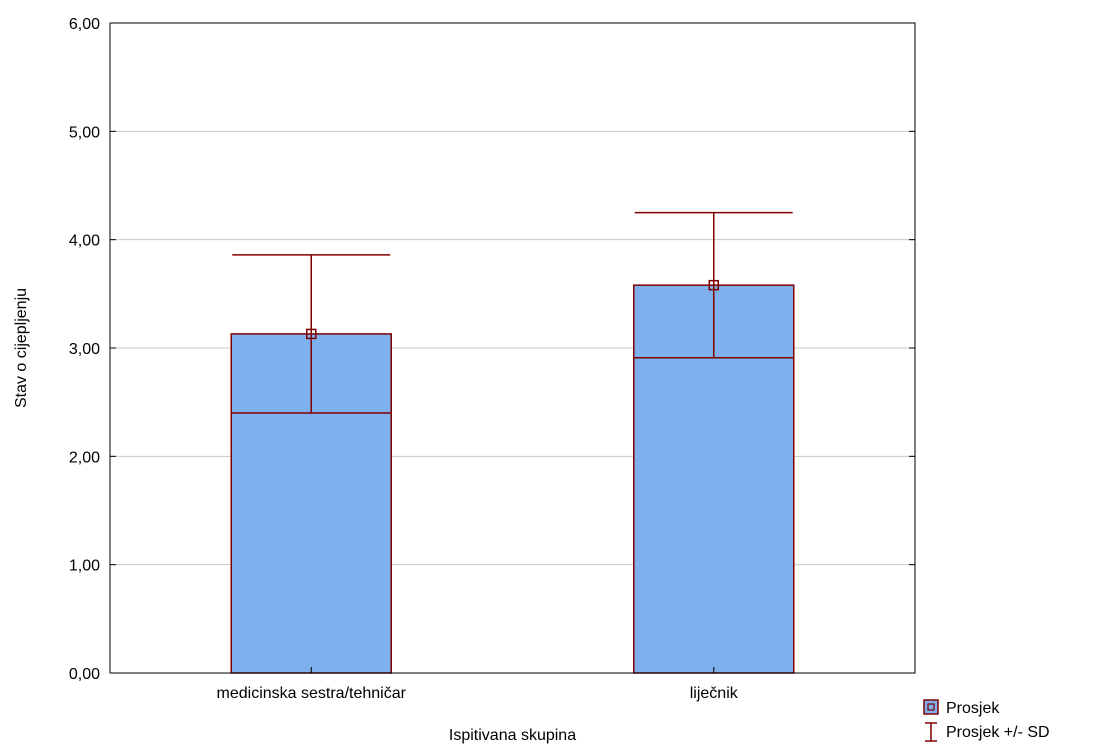 The image size is (1101, 744). I want to click on y-tick-label: 5,00, so click(84, 132).